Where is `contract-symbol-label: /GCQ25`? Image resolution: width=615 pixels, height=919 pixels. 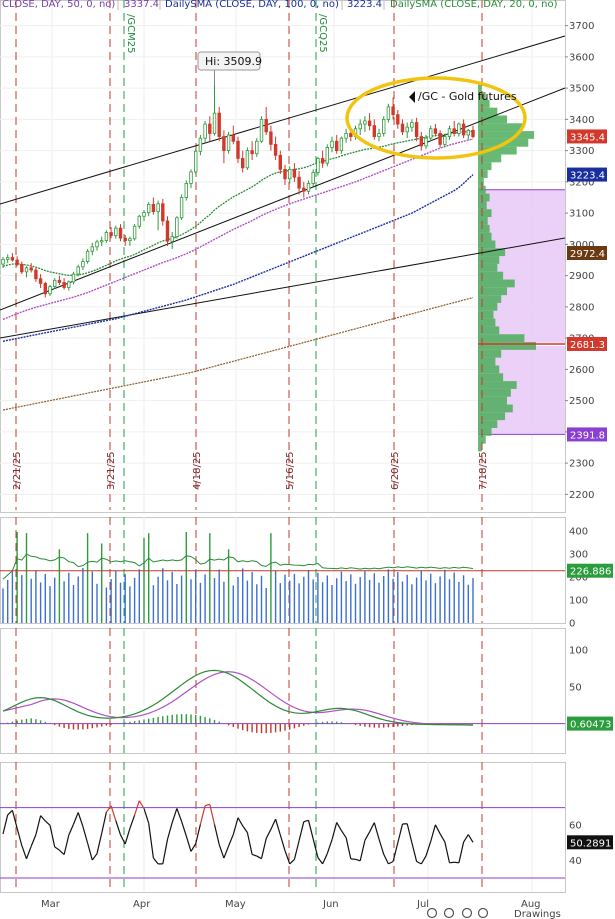 contract-symbol-label: /GCQ25 is located at coordinates (322, 33).